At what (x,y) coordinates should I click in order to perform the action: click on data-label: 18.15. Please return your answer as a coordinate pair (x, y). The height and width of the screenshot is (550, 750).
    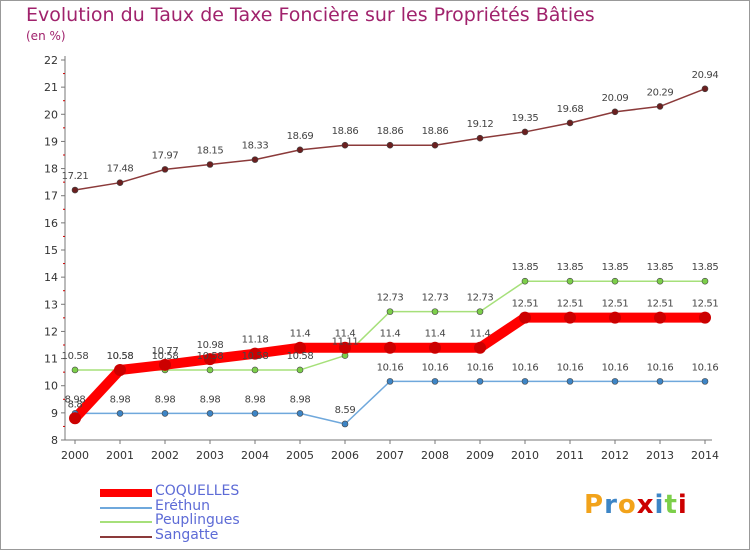
    Looking at the image, I should click on (210, 151).